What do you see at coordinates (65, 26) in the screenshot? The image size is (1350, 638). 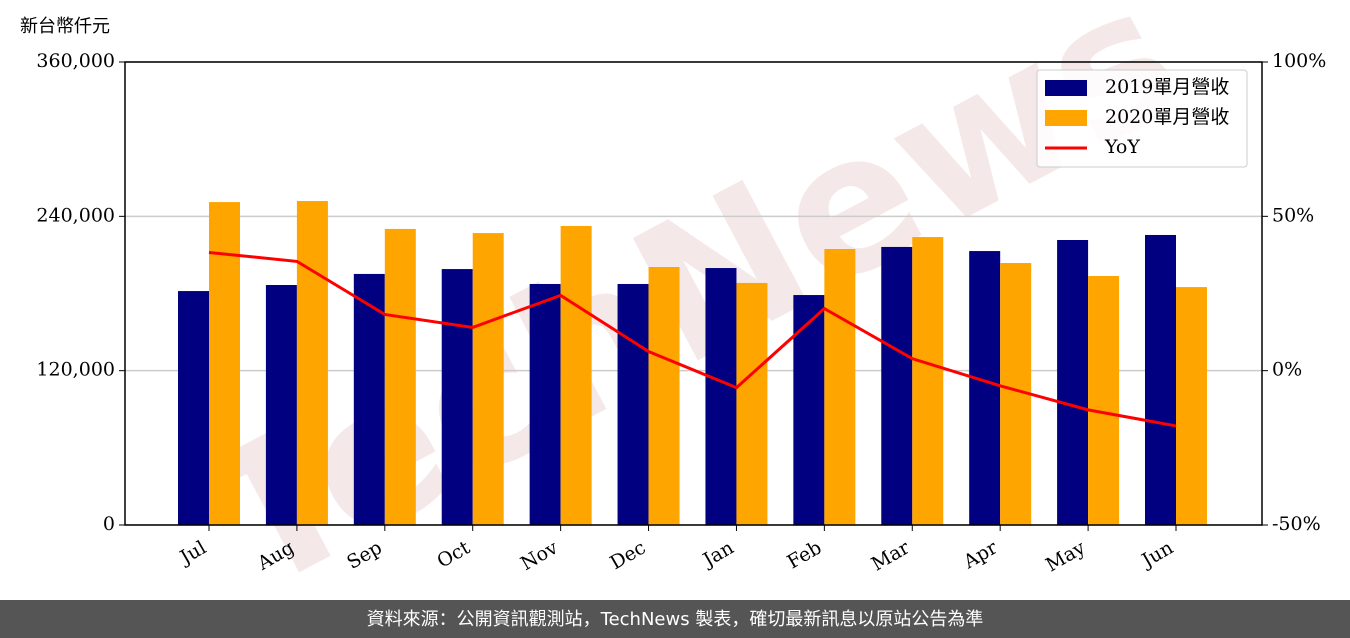 I see `y-axis-label: 新台幣仟元` at bounding box center [65, 26].